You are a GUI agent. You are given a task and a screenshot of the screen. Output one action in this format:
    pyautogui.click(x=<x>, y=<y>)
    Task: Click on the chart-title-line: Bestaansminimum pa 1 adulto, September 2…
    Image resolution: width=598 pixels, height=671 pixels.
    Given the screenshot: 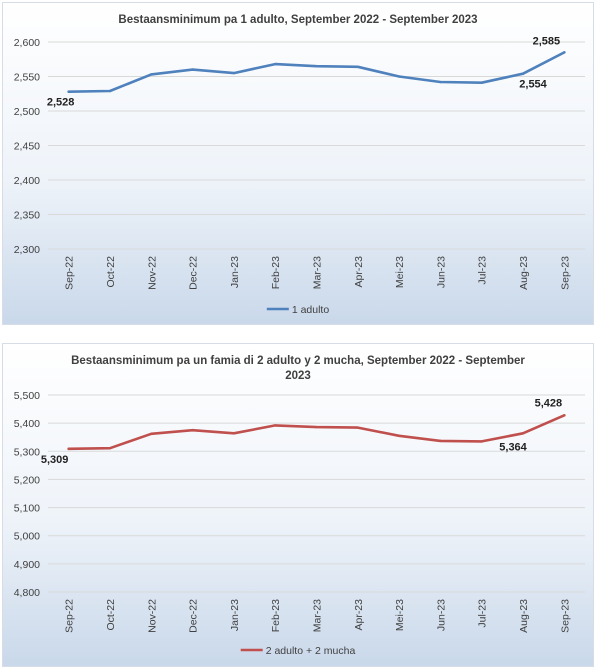 What is the action you would take?
    pyautogui.click(x=297, y=20)
    